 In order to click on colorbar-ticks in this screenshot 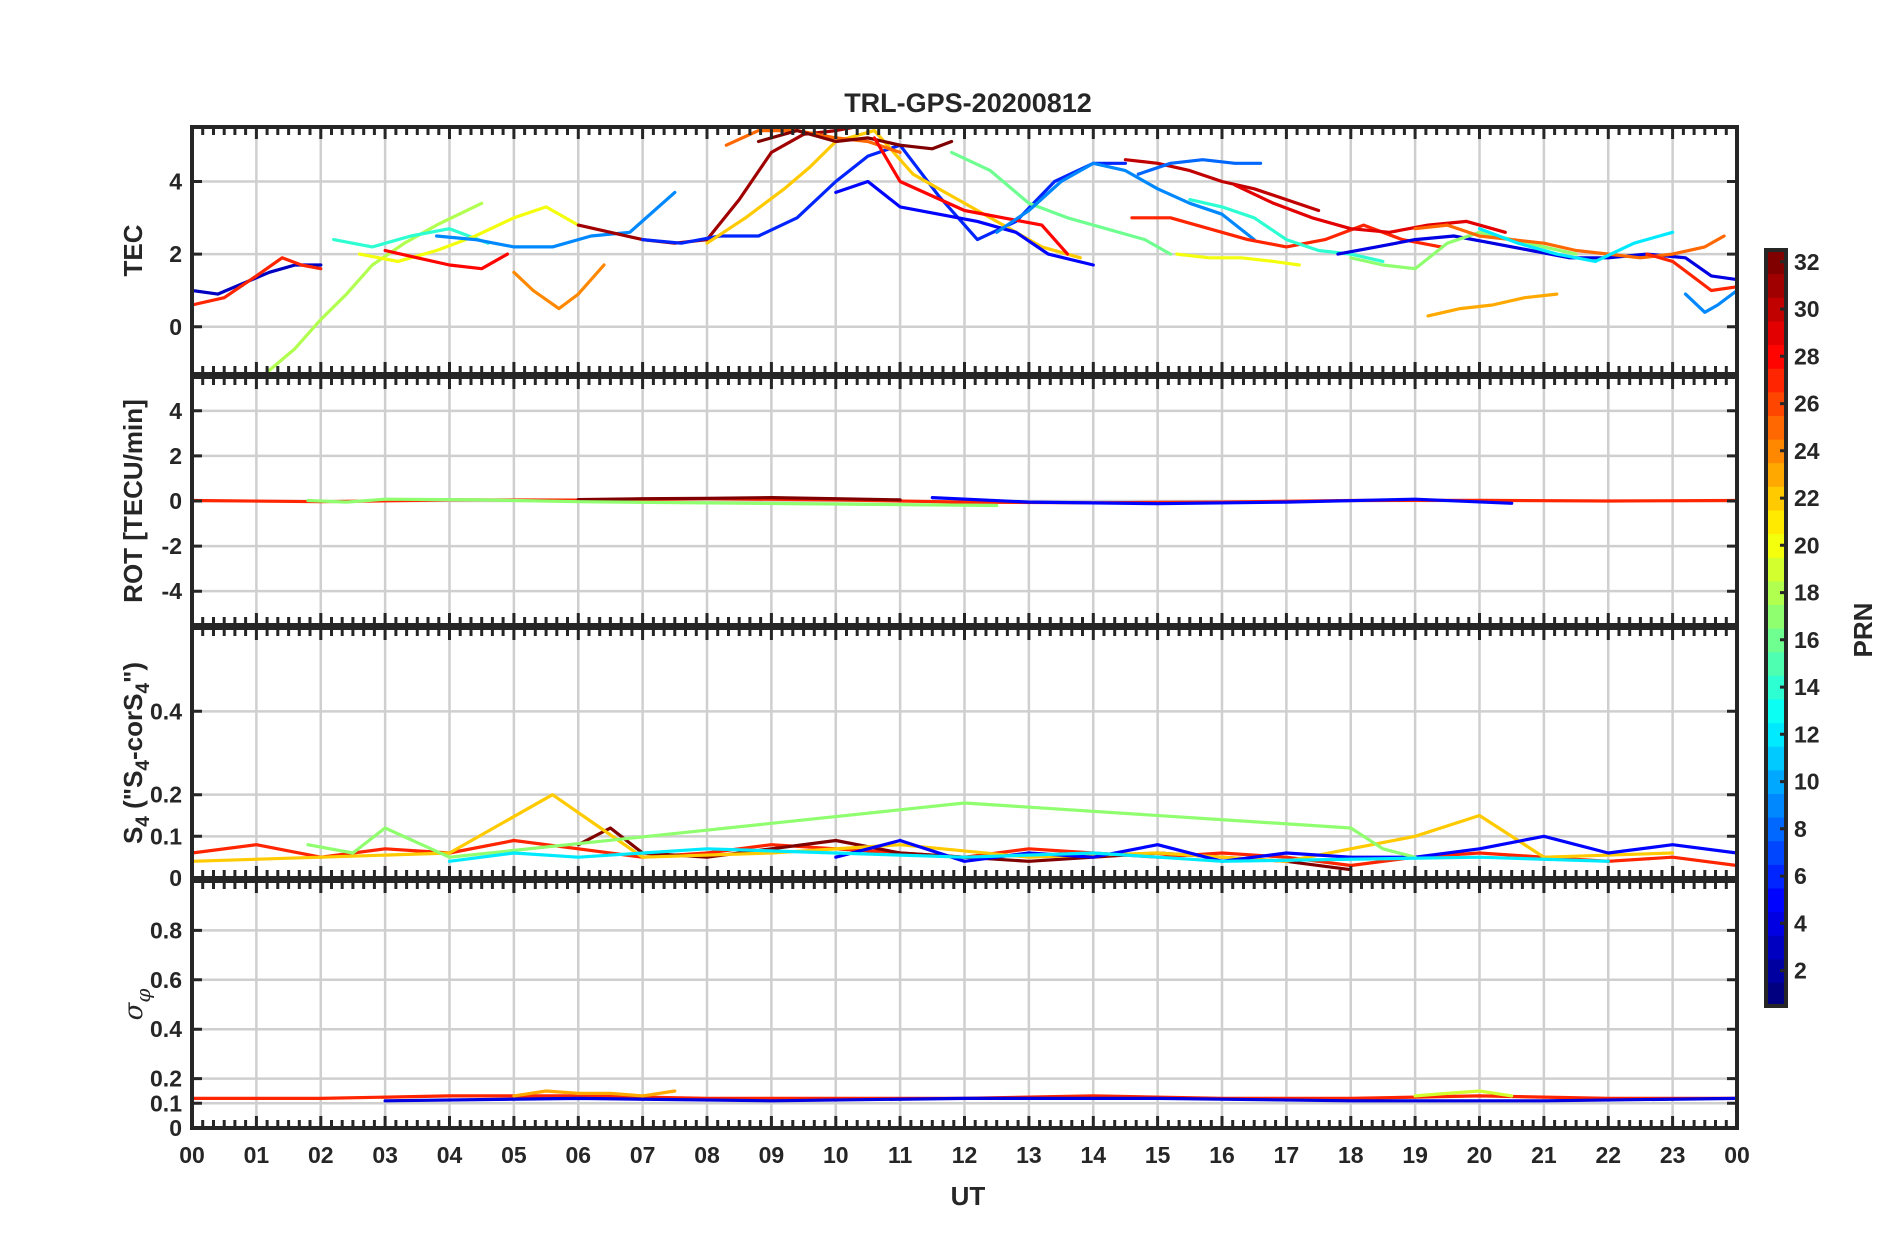, I will do `click(1783, 616)`.